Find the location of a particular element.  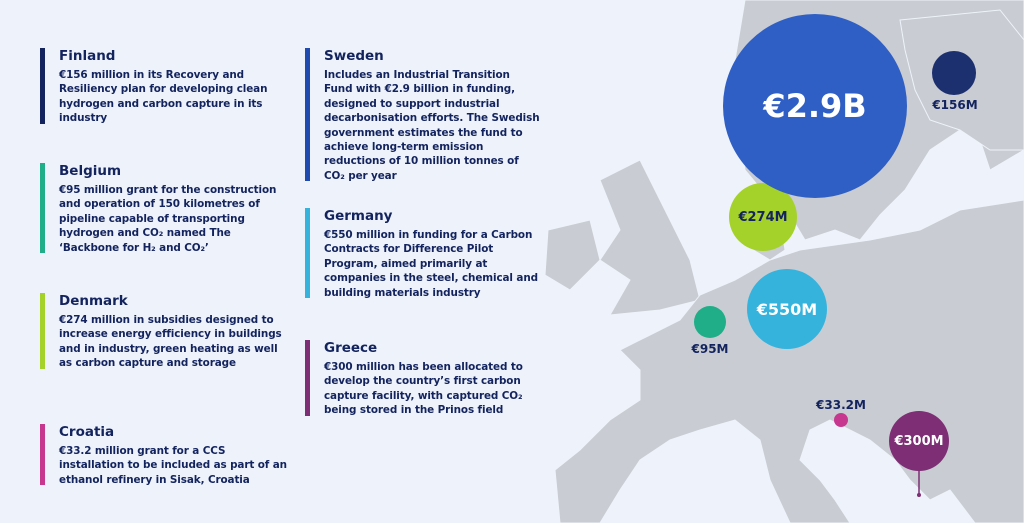

uk-landmass is located at coordinates (650, 237).